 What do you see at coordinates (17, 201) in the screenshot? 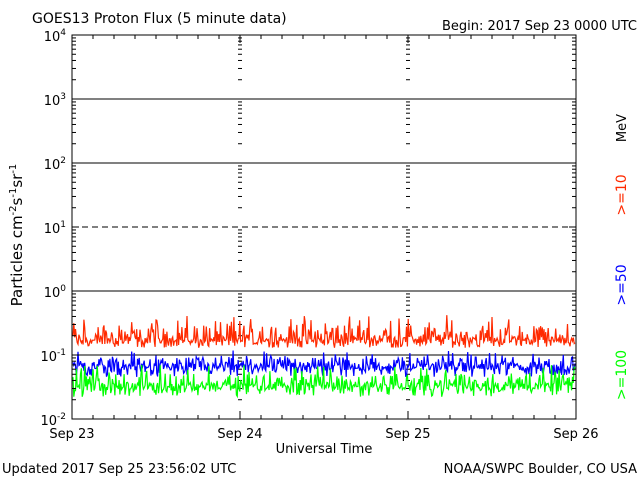
I see `y-axis-label-s: s` at bounding box center [17, 201].